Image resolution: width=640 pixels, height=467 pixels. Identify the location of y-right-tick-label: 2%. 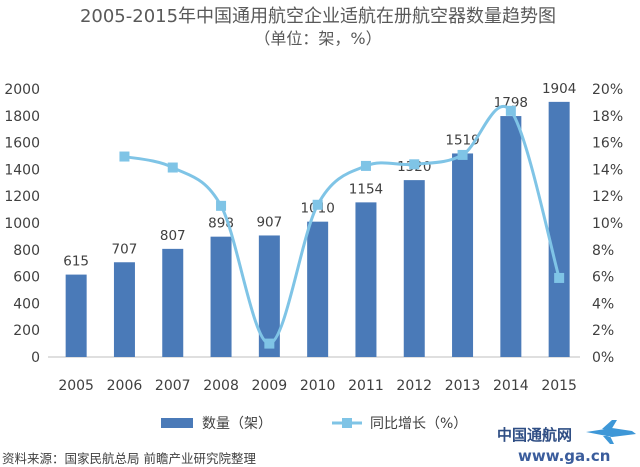
(603, 331).